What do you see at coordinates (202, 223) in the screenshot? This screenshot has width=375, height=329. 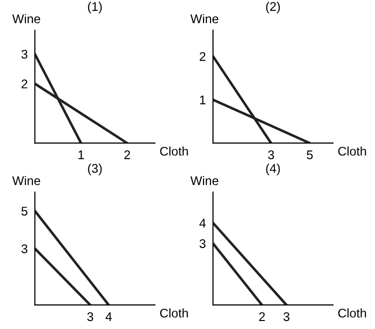 I see `y-tick-label: 4` at bounding box center [202, 223].